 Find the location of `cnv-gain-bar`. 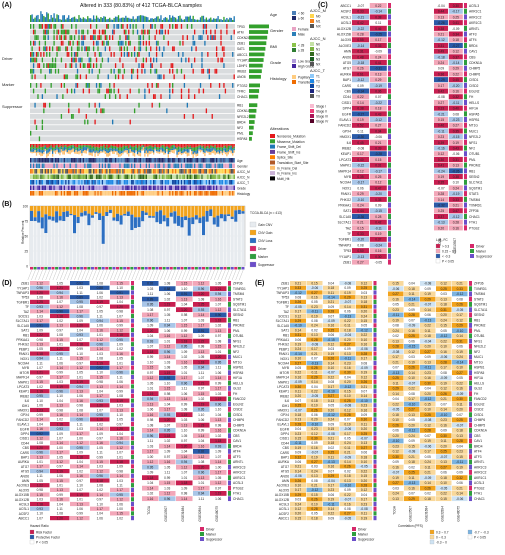

cnv-gain-bar is located at coordinates (192, 211).